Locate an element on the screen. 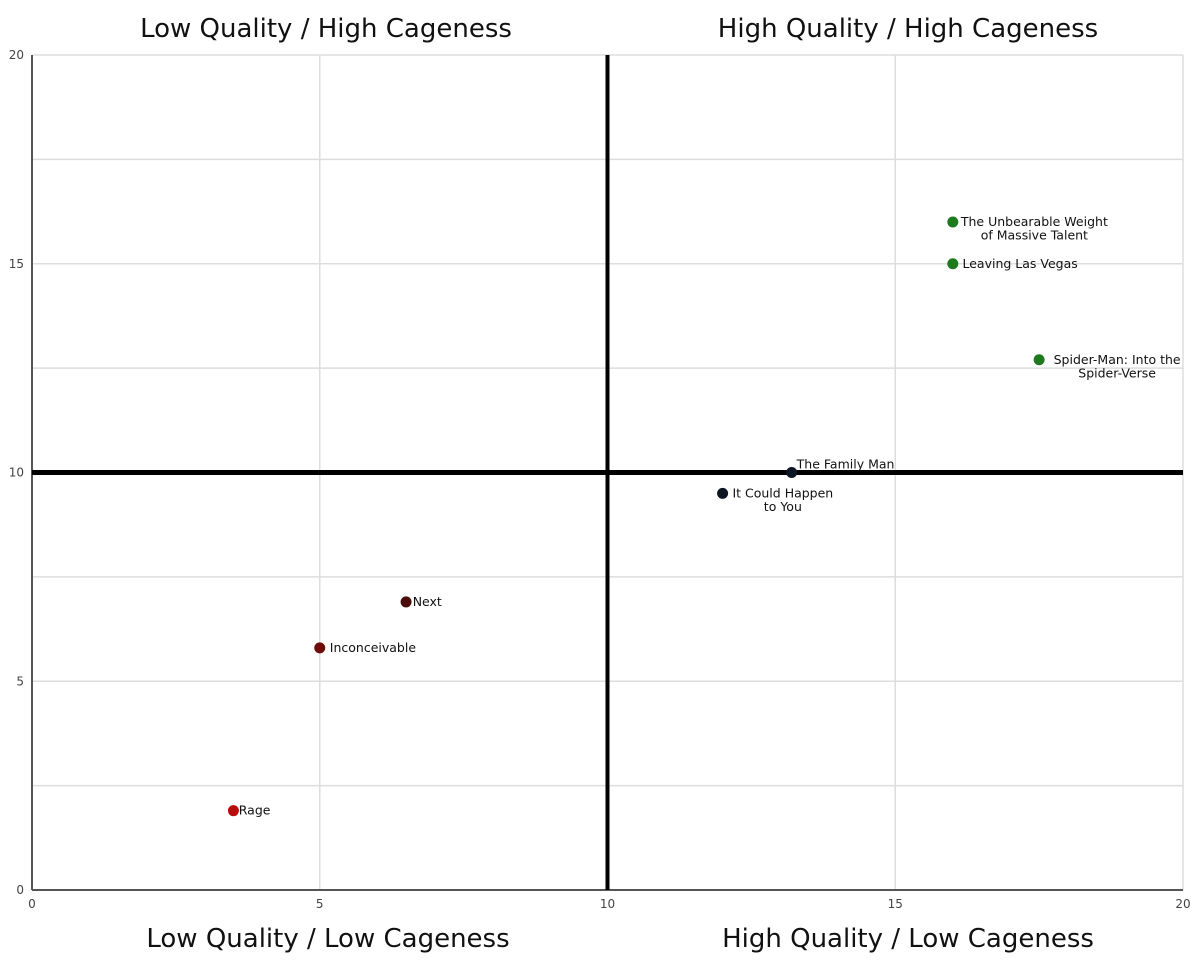  data-point-group: Rage is located at coordinates (249, 810).